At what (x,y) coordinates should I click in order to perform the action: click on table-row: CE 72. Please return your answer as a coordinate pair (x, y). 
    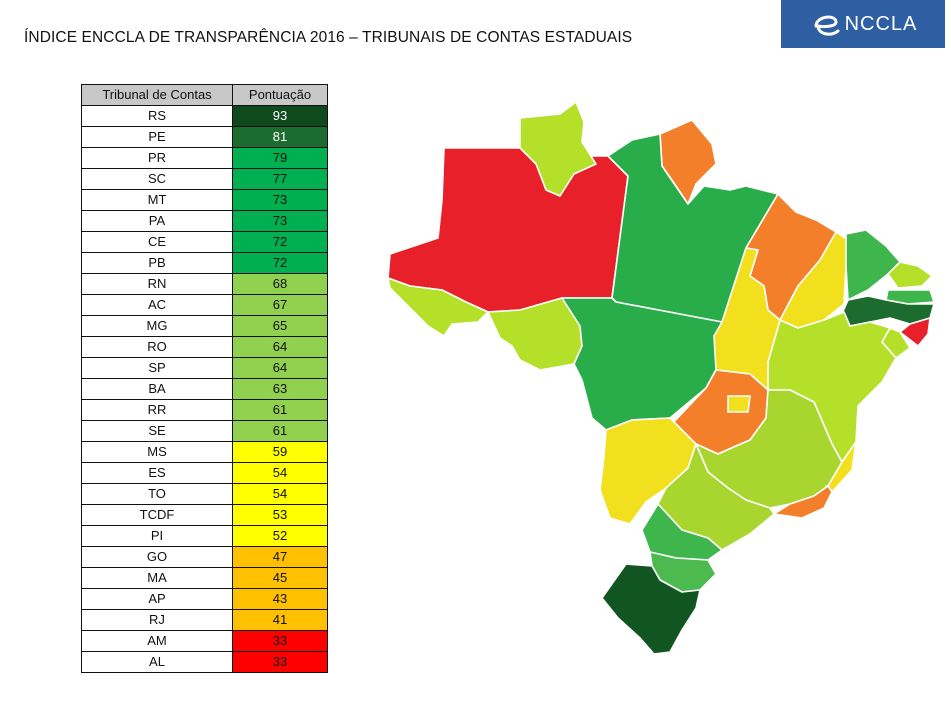
    Looking at the image, I should click on (204, 242).